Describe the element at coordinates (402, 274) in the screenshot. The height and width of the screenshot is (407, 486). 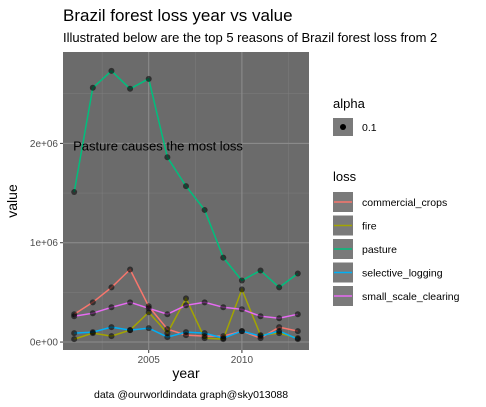
I see `legend-label-selective-logging: selective_logging` at that location.